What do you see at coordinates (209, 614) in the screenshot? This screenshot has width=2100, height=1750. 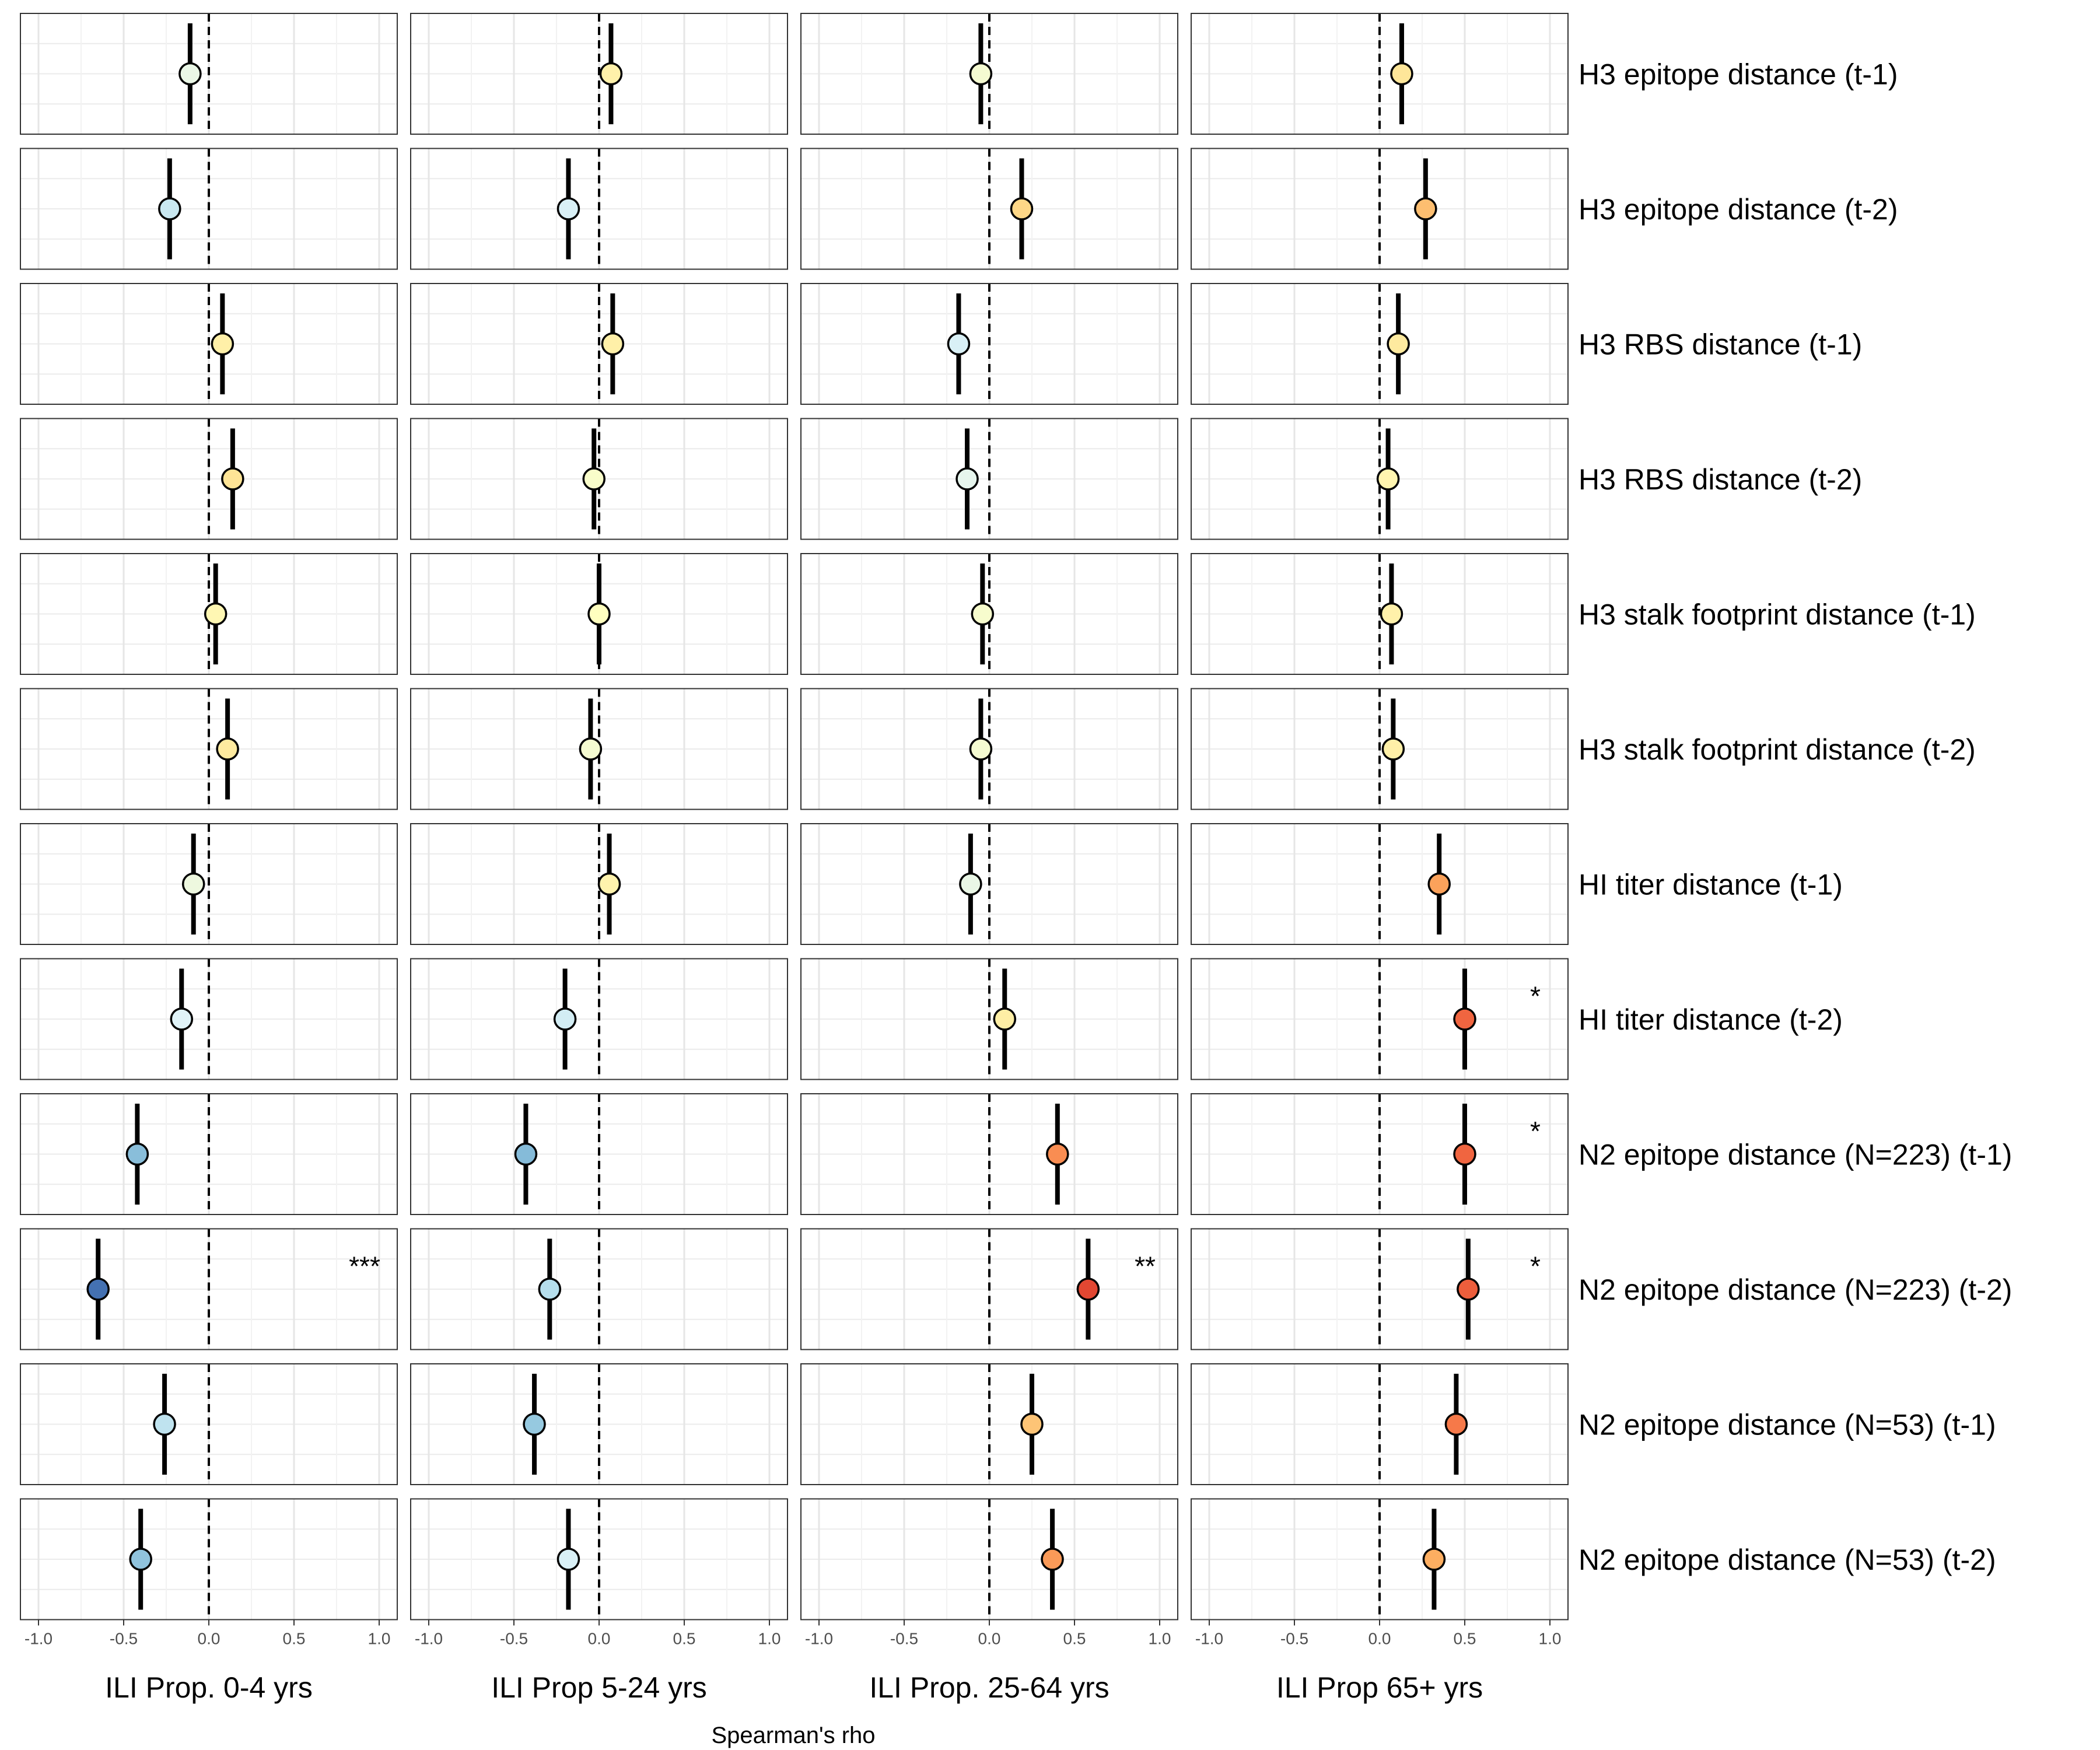 I see `panel-r4-c0` at bounding box center [209, 614].